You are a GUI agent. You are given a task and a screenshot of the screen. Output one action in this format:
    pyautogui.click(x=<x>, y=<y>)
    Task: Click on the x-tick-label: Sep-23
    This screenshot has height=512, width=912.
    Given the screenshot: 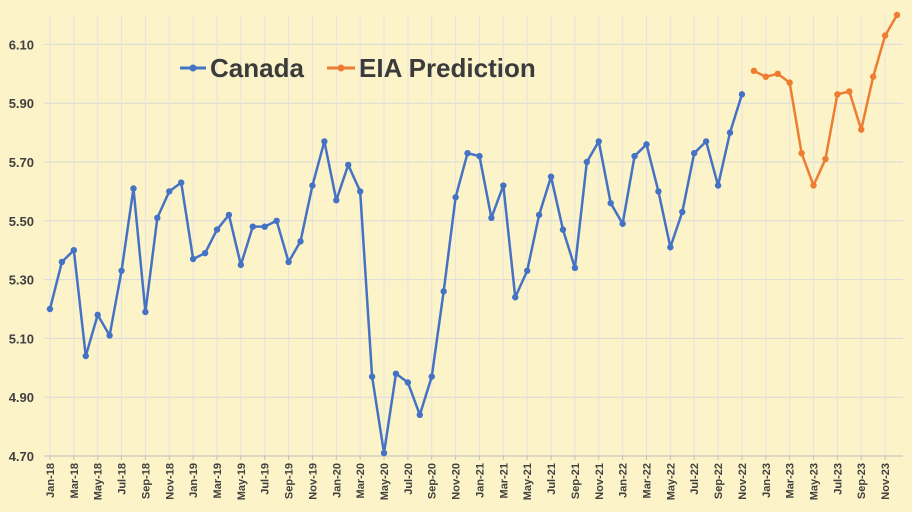 What is the action you would take?
    pyautogui.click(x=862, y=481)
    